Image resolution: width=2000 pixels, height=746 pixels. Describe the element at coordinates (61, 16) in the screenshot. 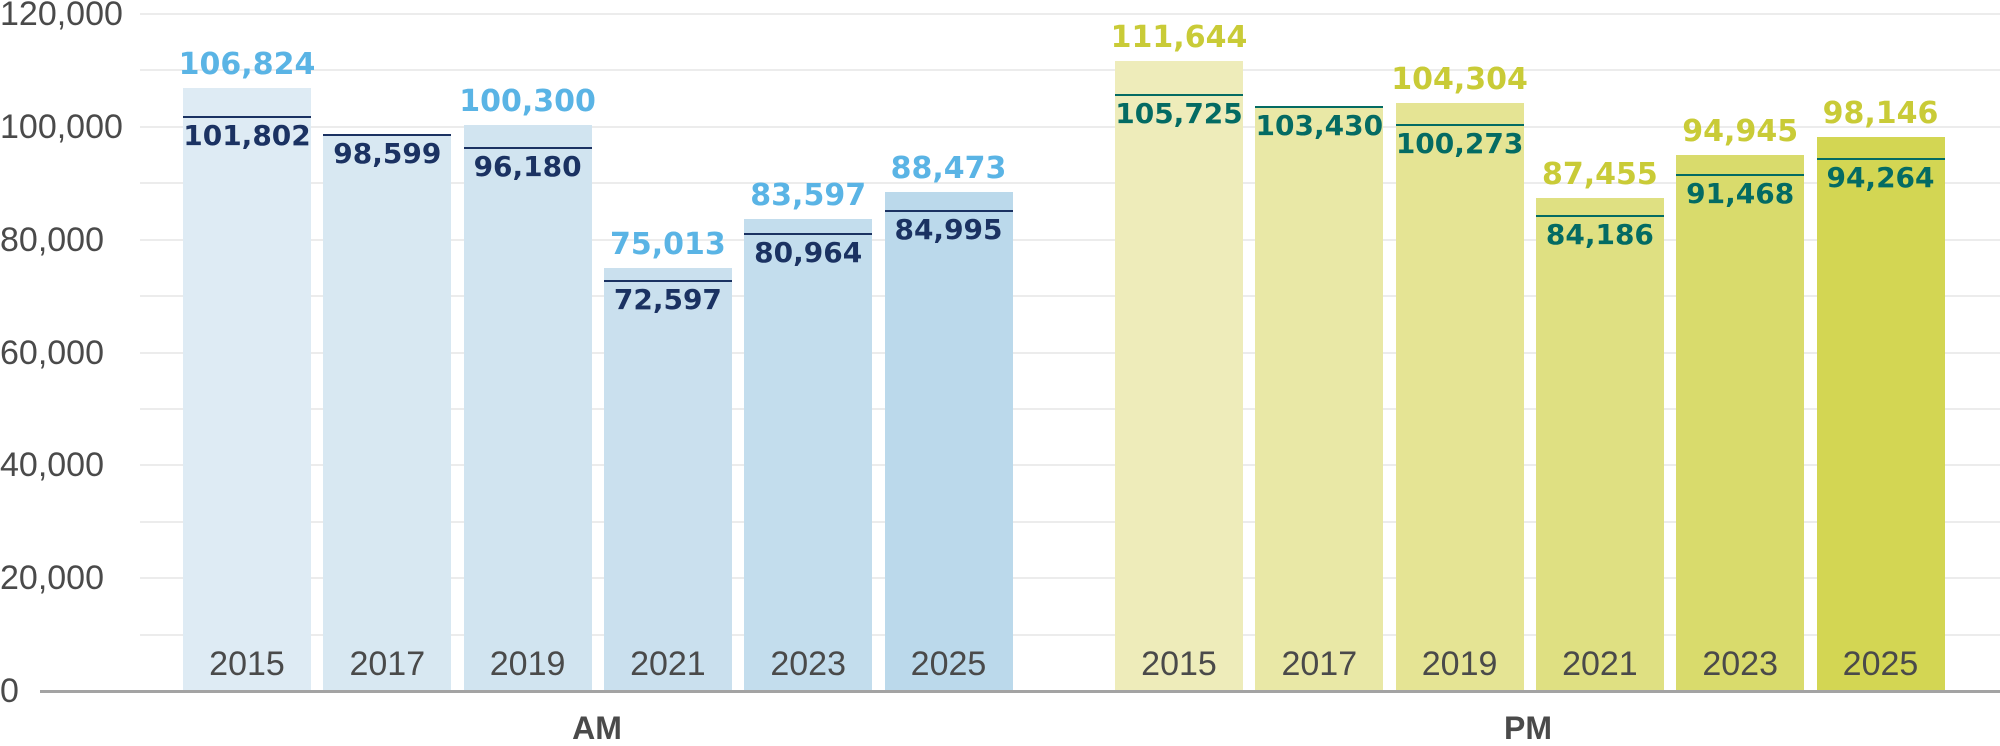

I see `y-tick-label: 120,000` at that location.